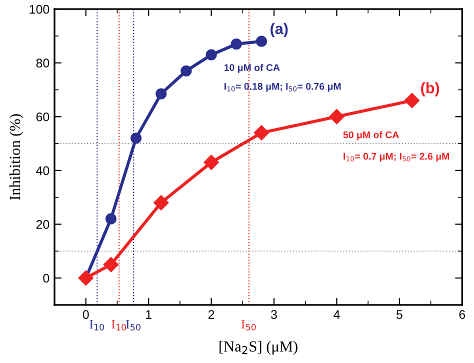 The height and width of the screenshot is (363, 474). What do you see at coordinates (43, 117) in the screenshot?
I see `y-tick-label: 60` at bounding box center [43, 117].